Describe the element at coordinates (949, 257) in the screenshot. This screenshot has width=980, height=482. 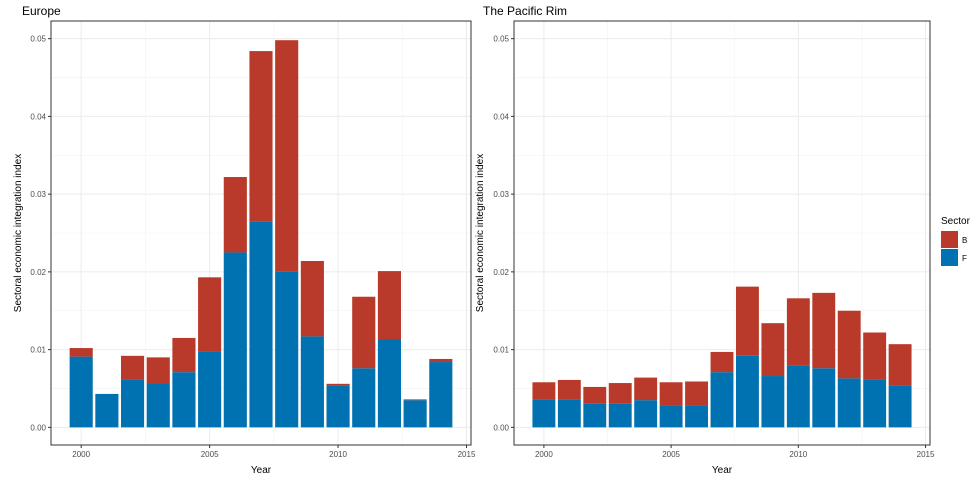
I see `legend-swatch-f` at that location.